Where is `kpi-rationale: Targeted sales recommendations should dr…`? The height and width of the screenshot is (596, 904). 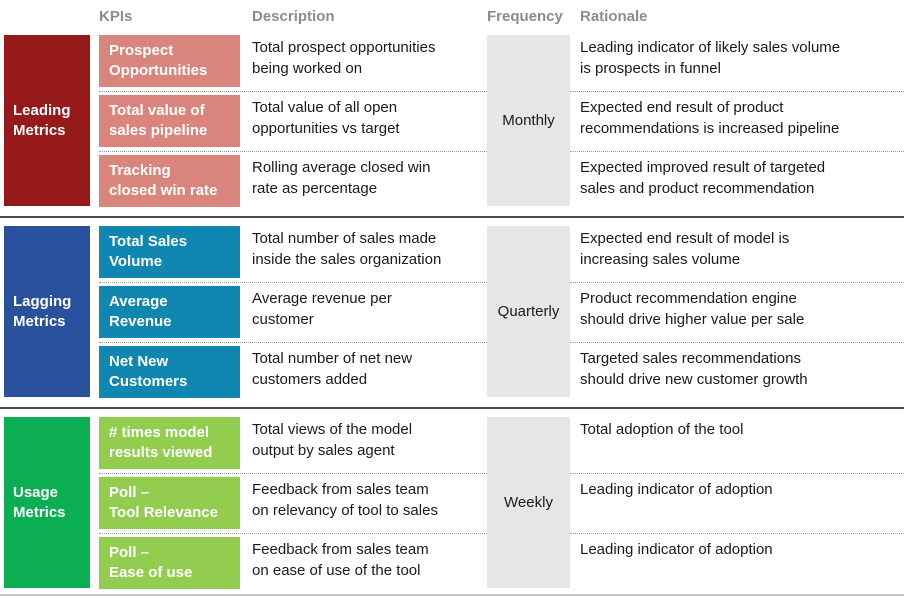 kpi-rationale: Targeted sales recommendations should dr… is located at coordinates (694, 369).